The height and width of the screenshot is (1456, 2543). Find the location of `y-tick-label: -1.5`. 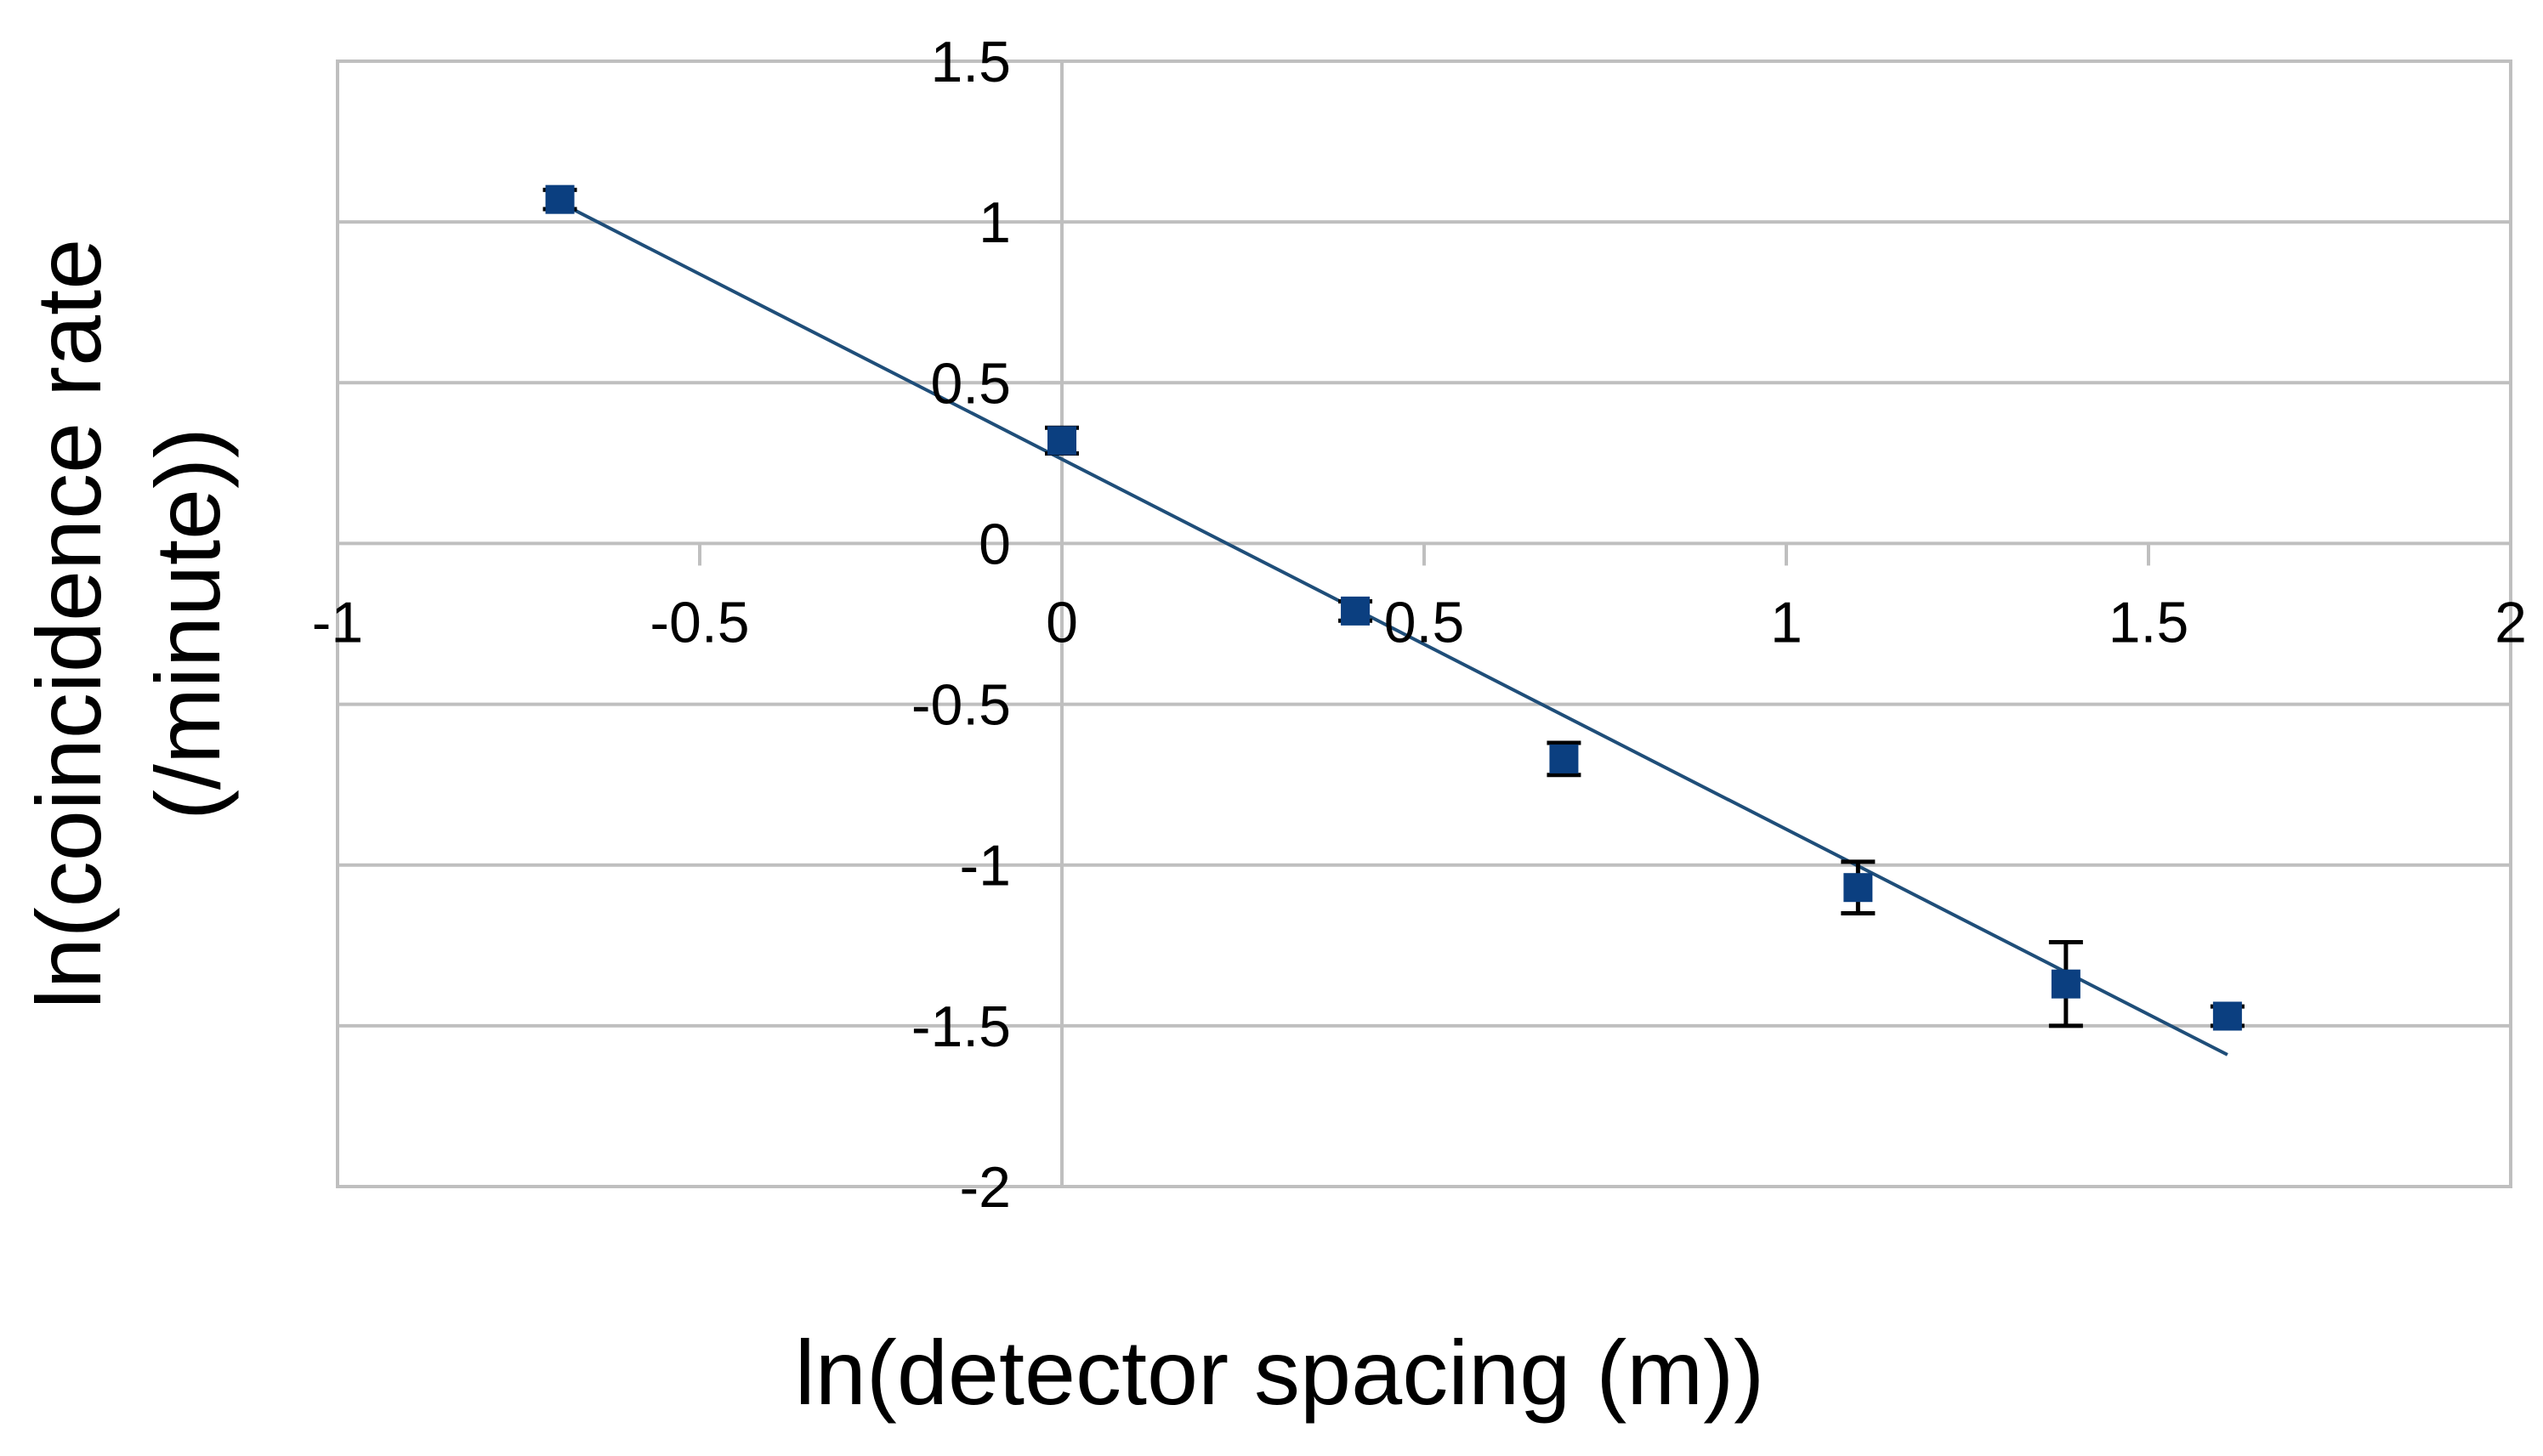

y-tick-label: -1.5 is located at coordinates (961, 1026).